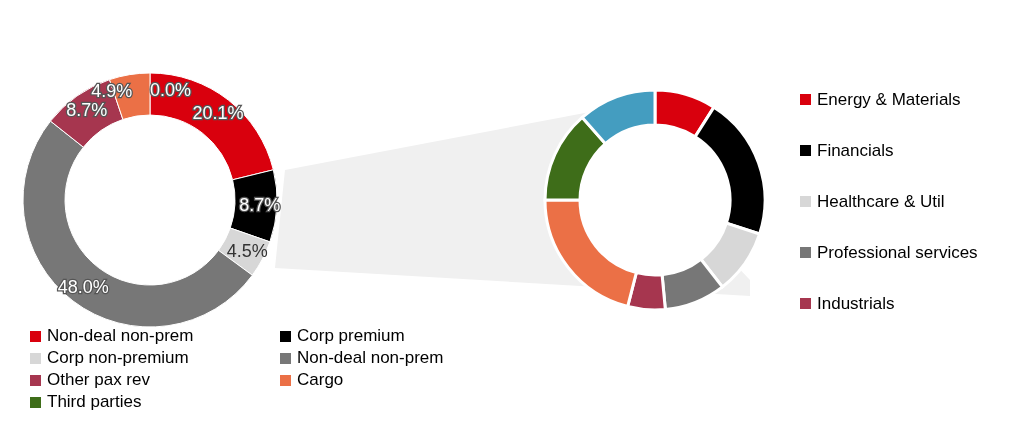 The width and height of the screenshot is (1011, 435). What do you see at coordinates (247, 251) in the screenshot?
I see `data-label: 4.5%` at bounding box center [247, 251].